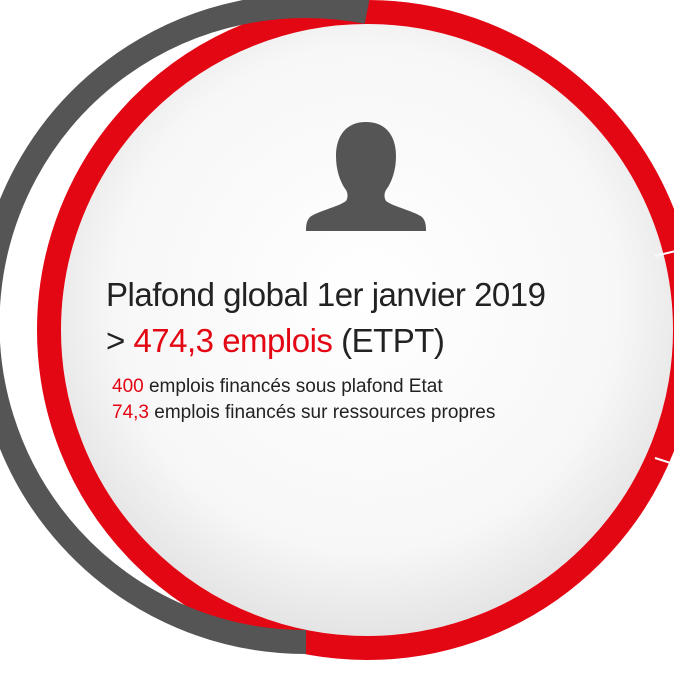 The image size is (674, 679). I want to click on person-icon, so click(366, 176).